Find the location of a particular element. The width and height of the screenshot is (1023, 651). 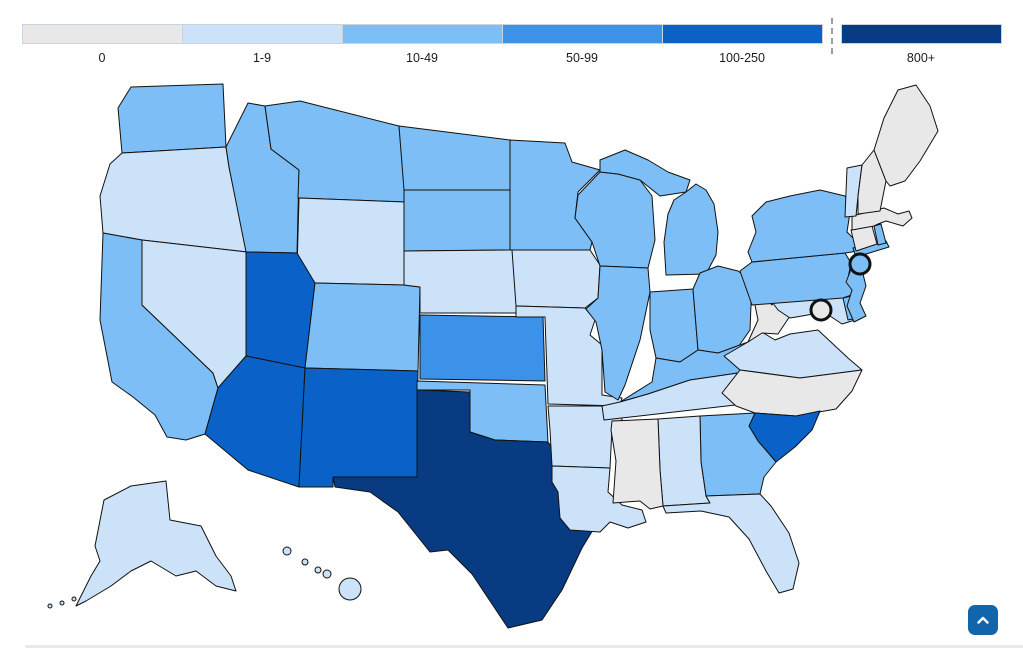

legend-label: 100-250 is located at coordinates (742, 58).